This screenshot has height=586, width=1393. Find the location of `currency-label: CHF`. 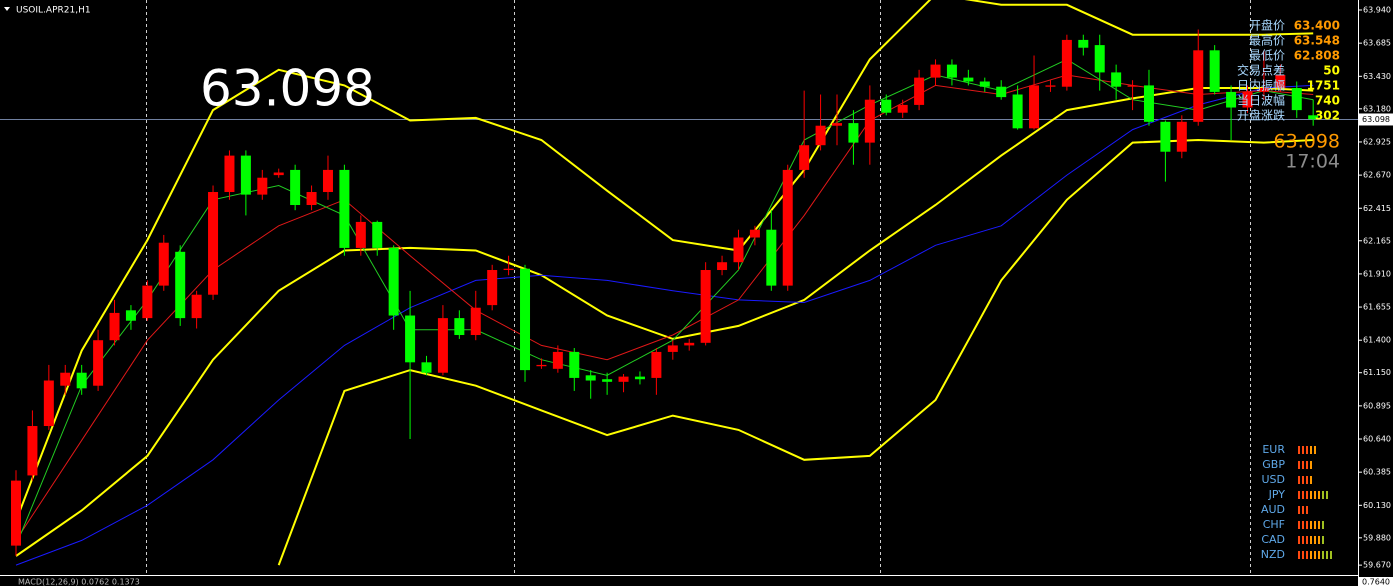

currency-label: CHF is located at coordinates (1274, 524).